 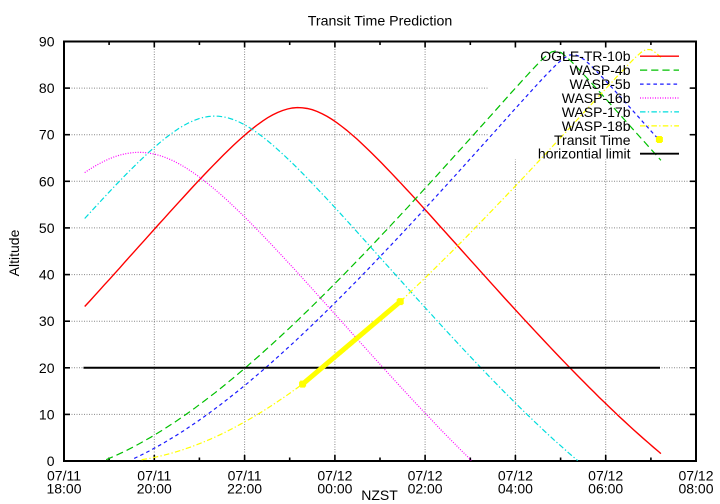 What do you see at coordinates (154, 489) in the screenshot?
I see `svg-text: 20:00` at bounding box center [154, 489].